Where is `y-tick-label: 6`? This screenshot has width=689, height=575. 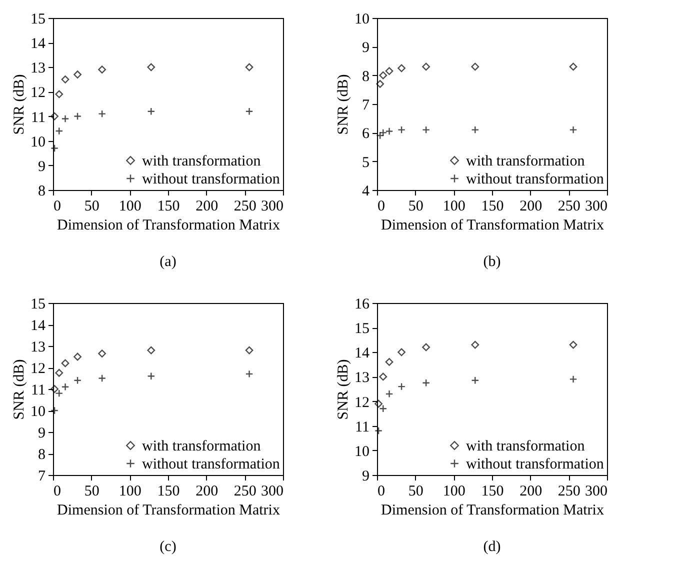
y-tick-label: 6 is located at coordinates (366, 134).